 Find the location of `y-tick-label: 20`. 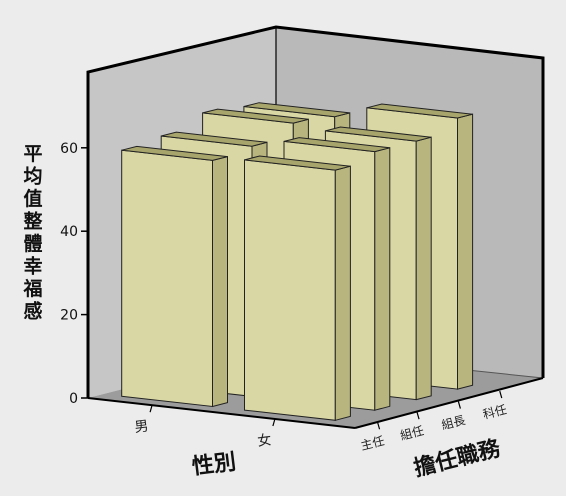

y-tick-label: 20 is located at coordinates (69, 316).